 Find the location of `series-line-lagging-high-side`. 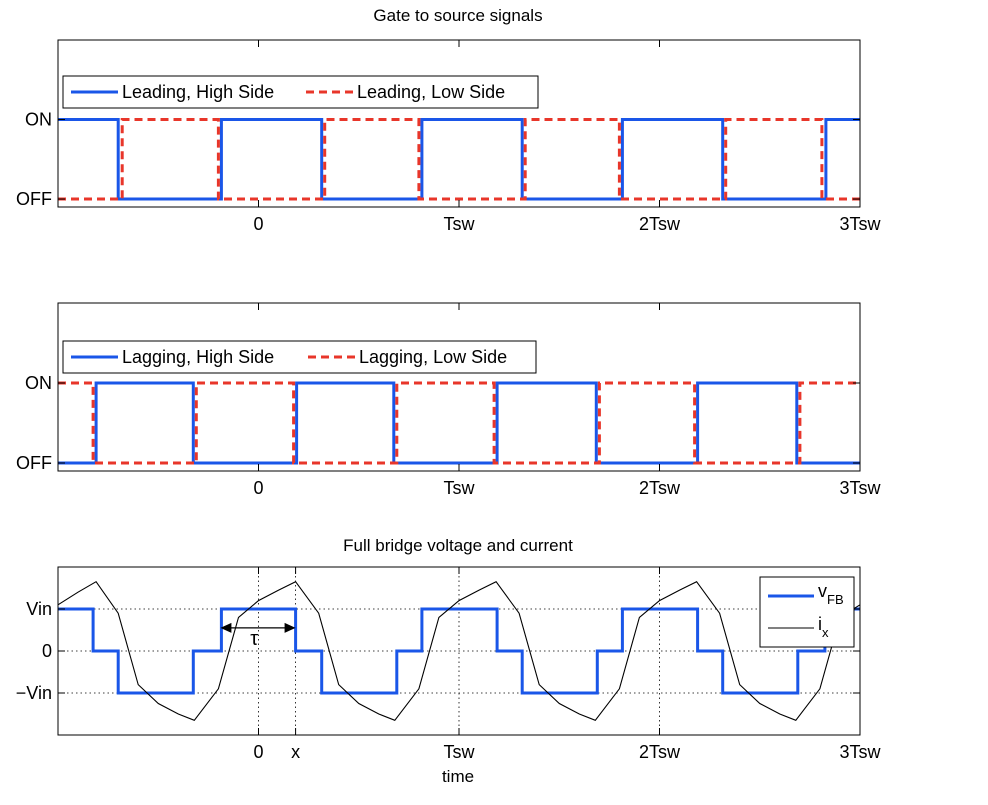

series-line-lagging-high-side is located at coordinates (459, 423).